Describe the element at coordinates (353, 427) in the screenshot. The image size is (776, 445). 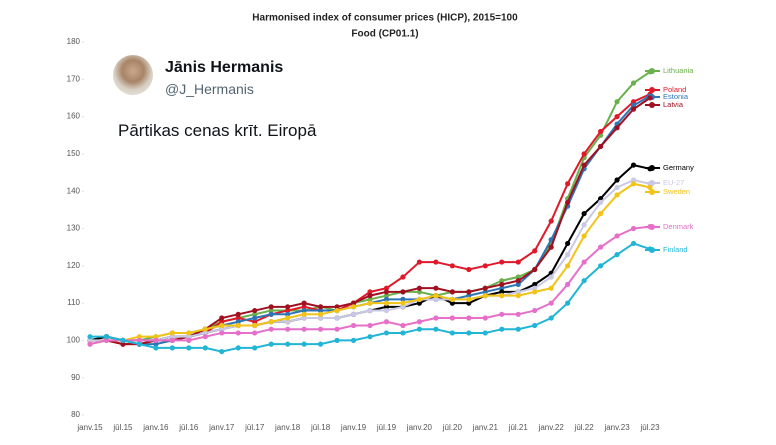
I see `x-tick-label: janv.19` at that location.